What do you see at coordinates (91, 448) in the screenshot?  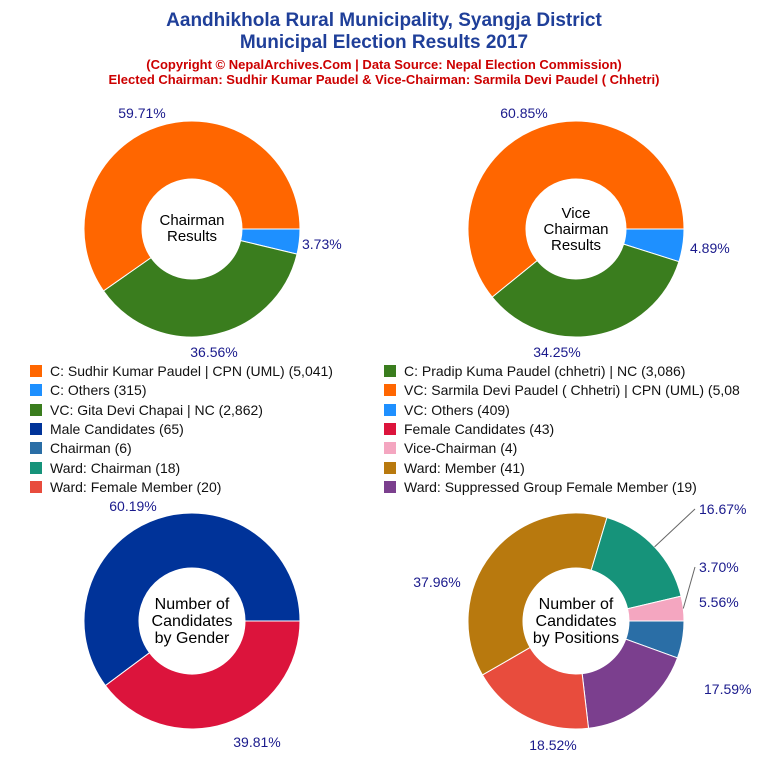 I see `legend-label: Chairman (6)` at bounding box center [91, 448].